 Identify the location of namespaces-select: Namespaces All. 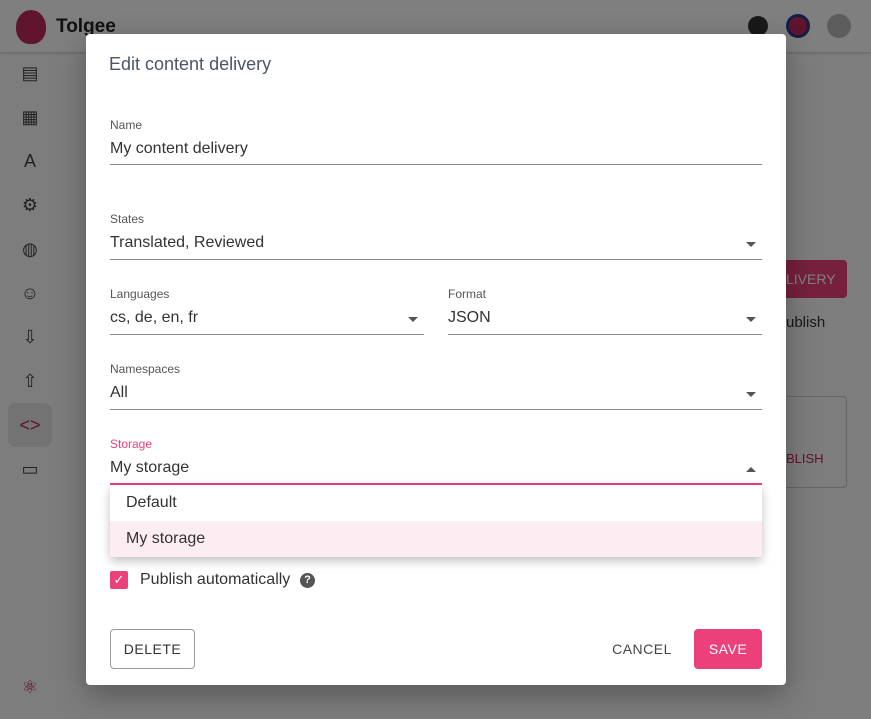
(436, 386).